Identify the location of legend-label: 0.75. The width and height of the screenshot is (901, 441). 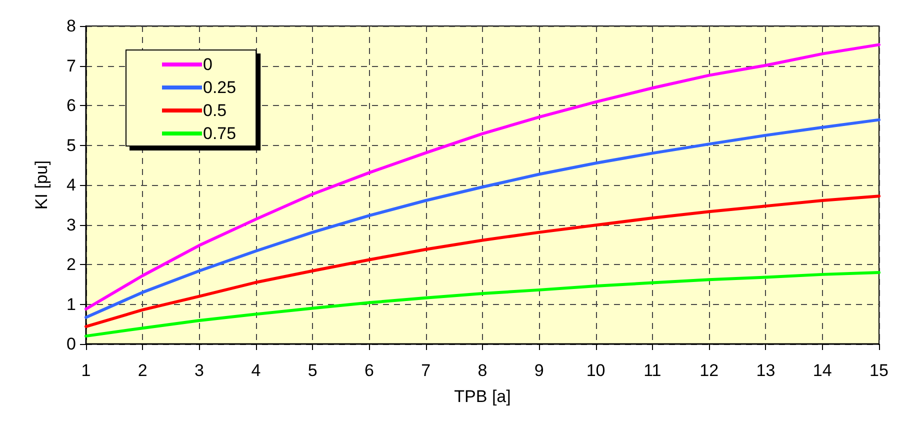
(219, 133).